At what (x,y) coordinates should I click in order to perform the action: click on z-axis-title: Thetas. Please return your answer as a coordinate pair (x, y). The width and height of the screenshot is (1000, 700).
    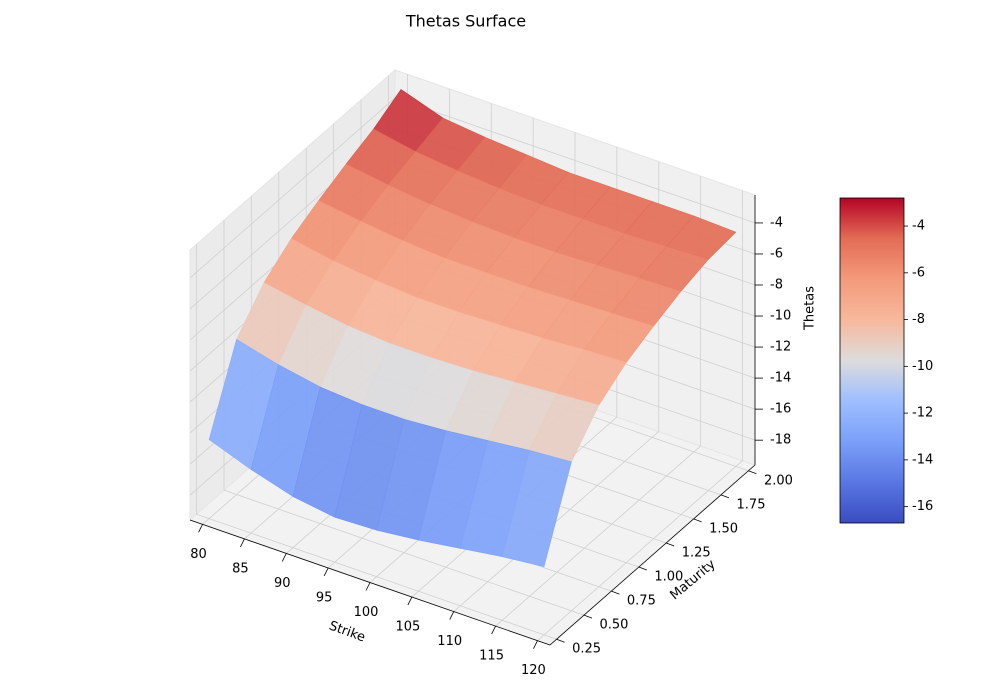
    Looking at the image, I should click on (810, 308).